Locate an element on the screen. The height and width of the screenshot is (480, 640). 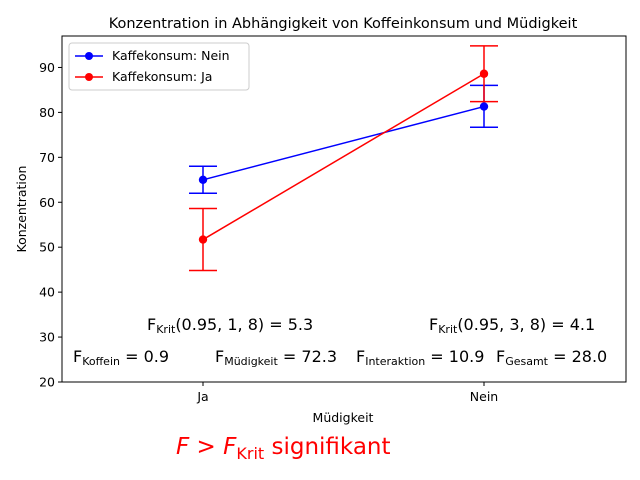
x-tick-label: Nein is located at coordinates (484, 396).